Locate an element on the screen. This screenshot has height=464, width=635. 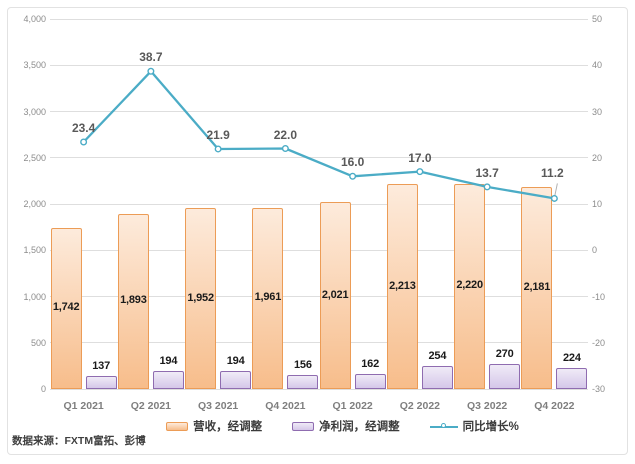
revenue-bar-label: 1,961 is located at coordinates (268, 297).